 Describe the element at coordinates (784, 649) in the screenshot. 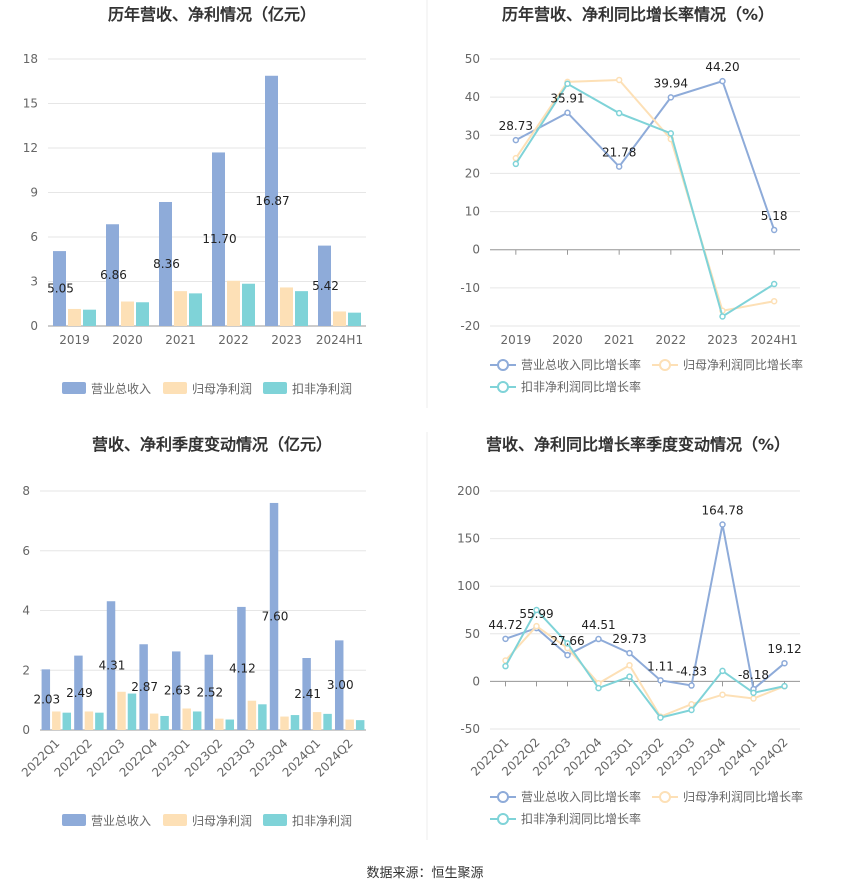

I see `line-data-label: 19.12` at that location.